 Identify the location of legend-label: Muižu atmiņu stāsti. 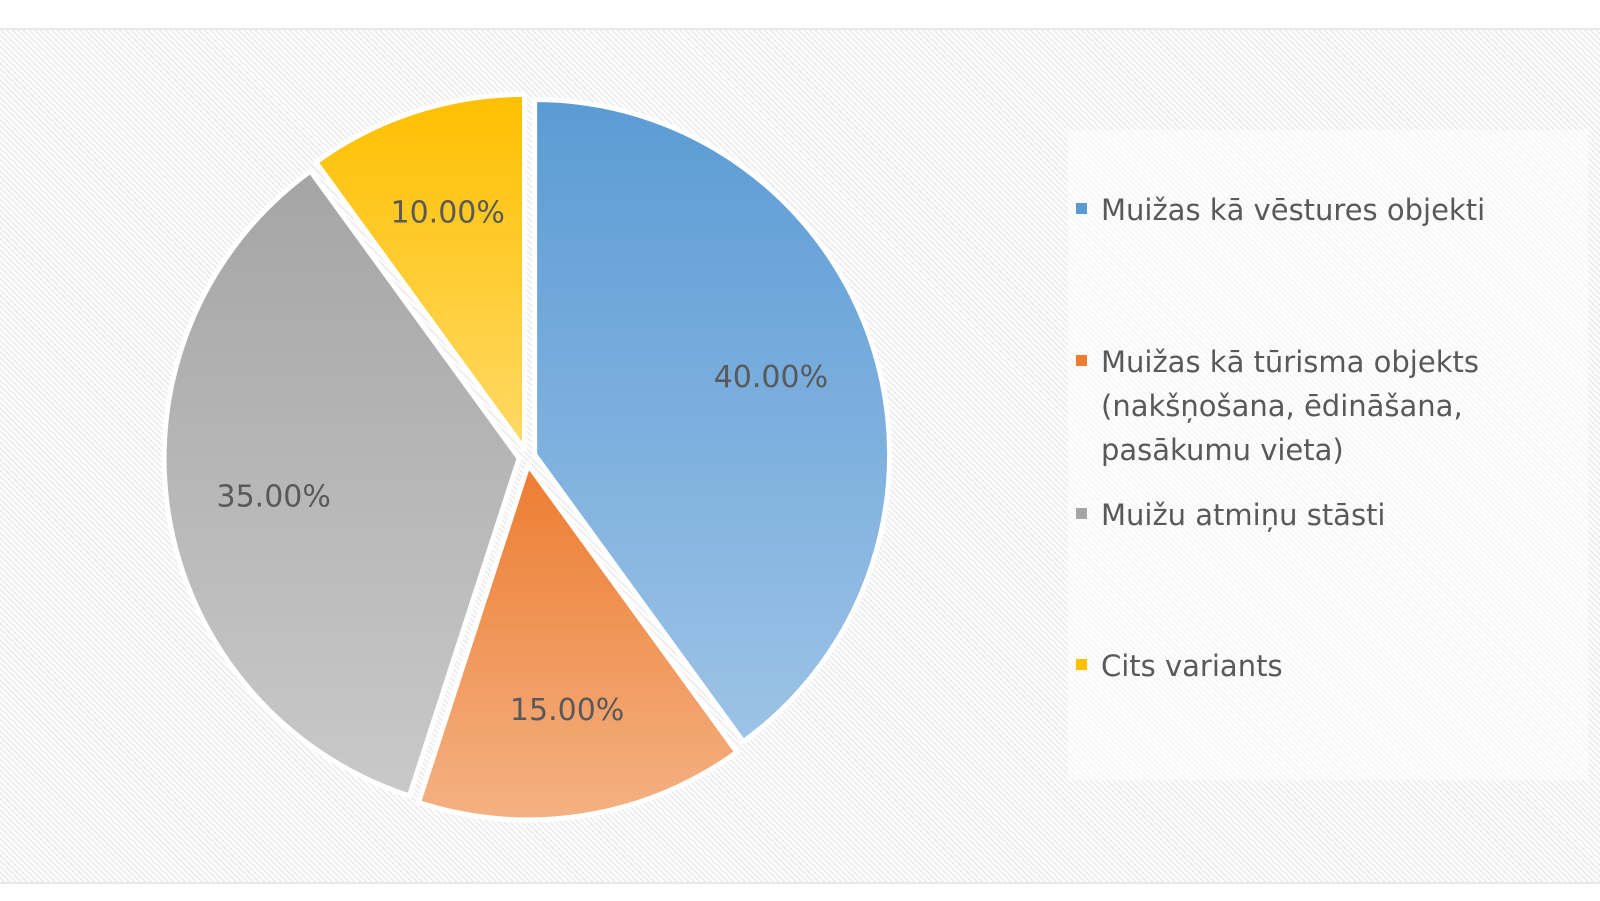
(1243, 515).